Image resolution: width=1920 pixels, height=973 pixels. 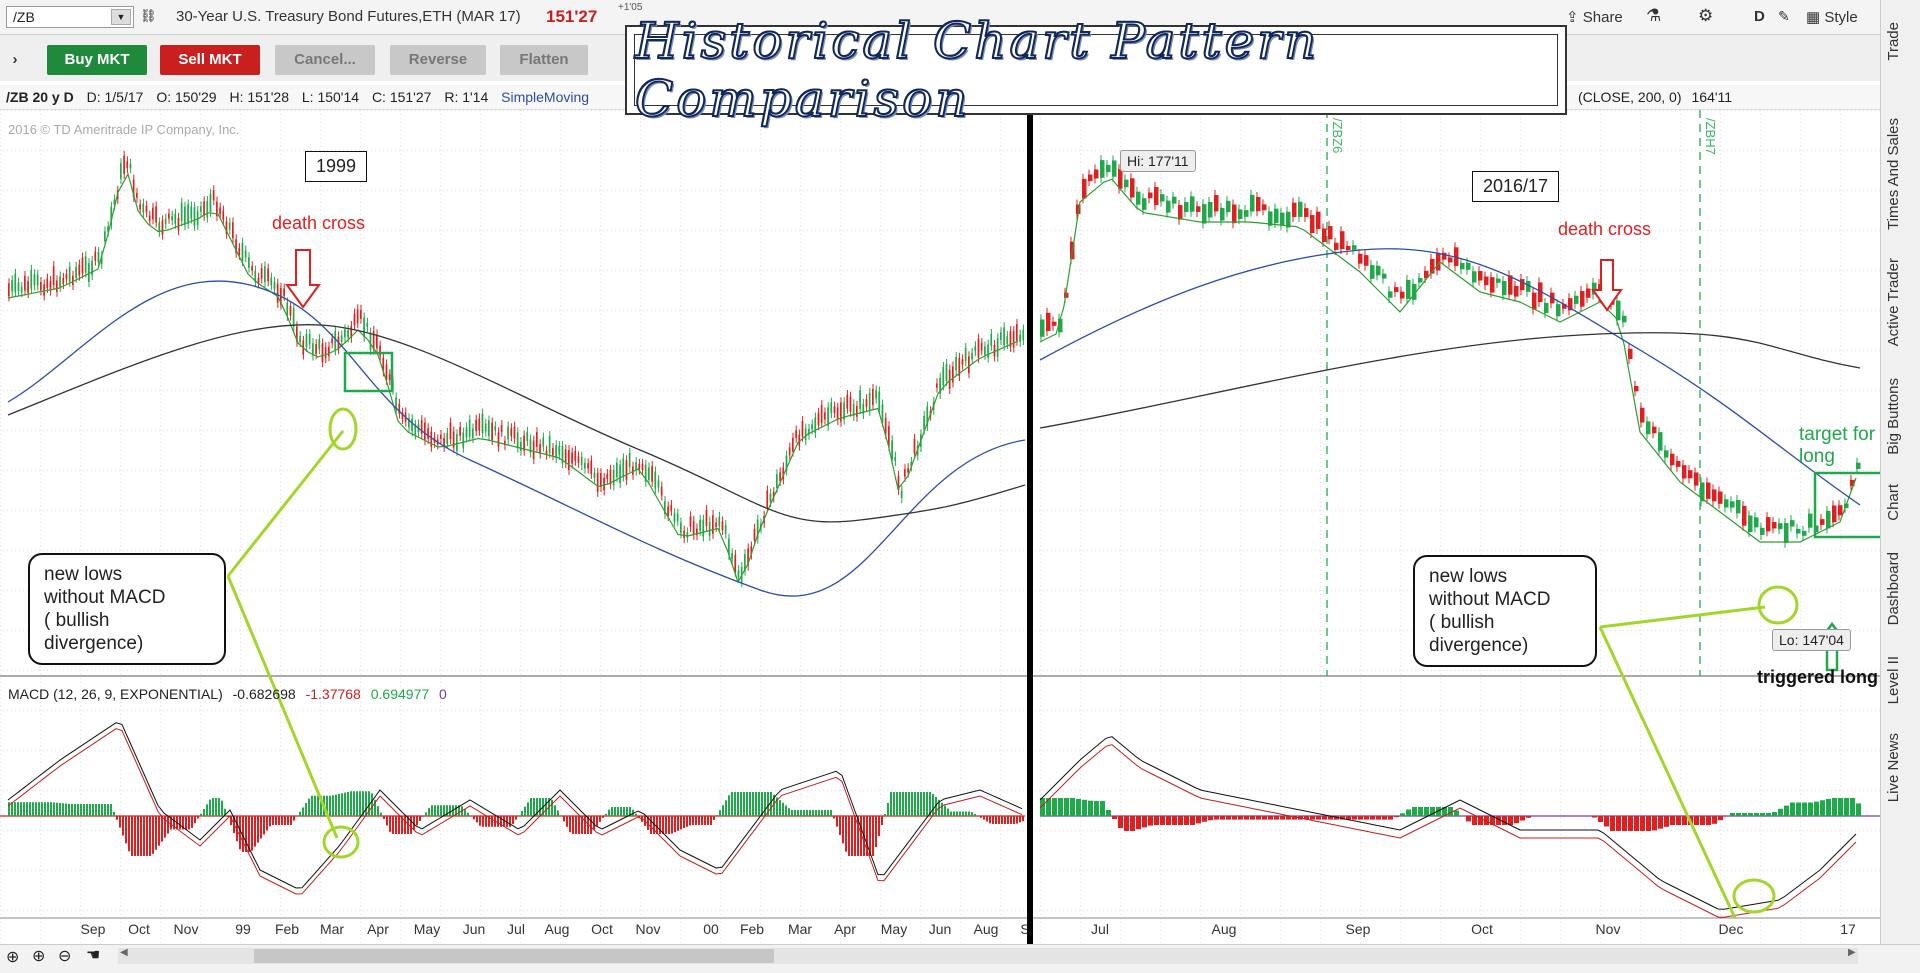 I want to click on tab-chart: Chart, so click(x=1893, y=502).